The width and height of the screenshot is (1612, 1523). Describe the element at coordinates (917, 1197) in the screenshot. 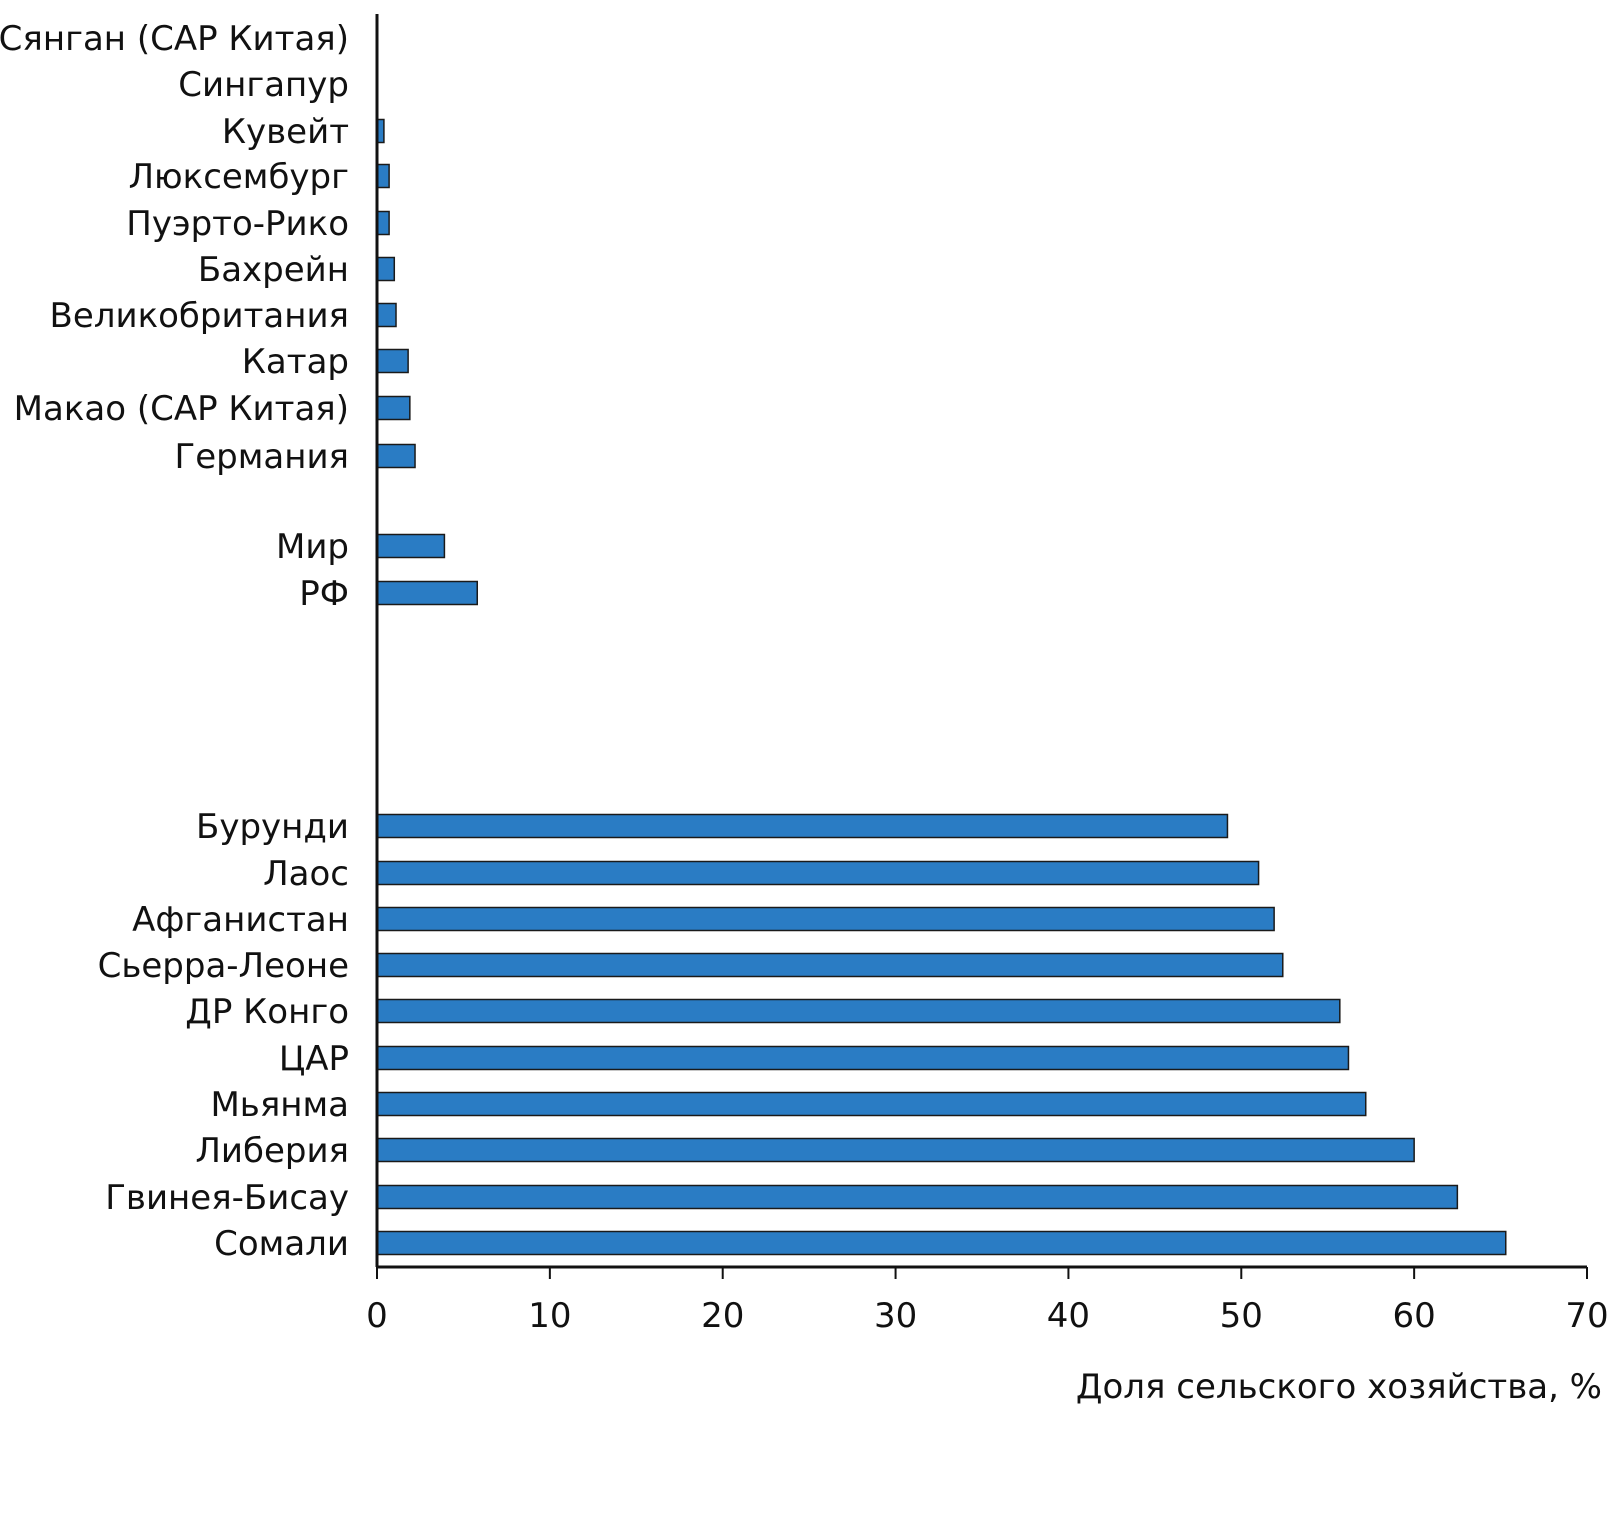

I see `bar-гвинея-бисау` at that location.